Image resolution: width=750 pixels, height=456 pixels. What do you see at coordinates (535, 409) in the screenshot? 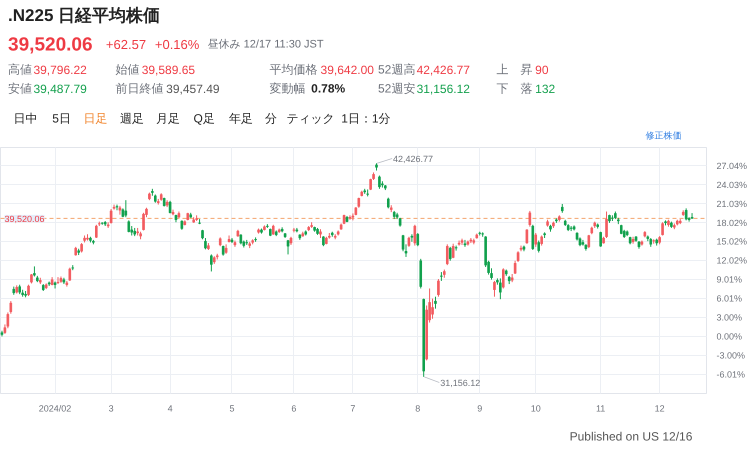
I see `x-tick-label: 10` at bounding box center [535, 409].